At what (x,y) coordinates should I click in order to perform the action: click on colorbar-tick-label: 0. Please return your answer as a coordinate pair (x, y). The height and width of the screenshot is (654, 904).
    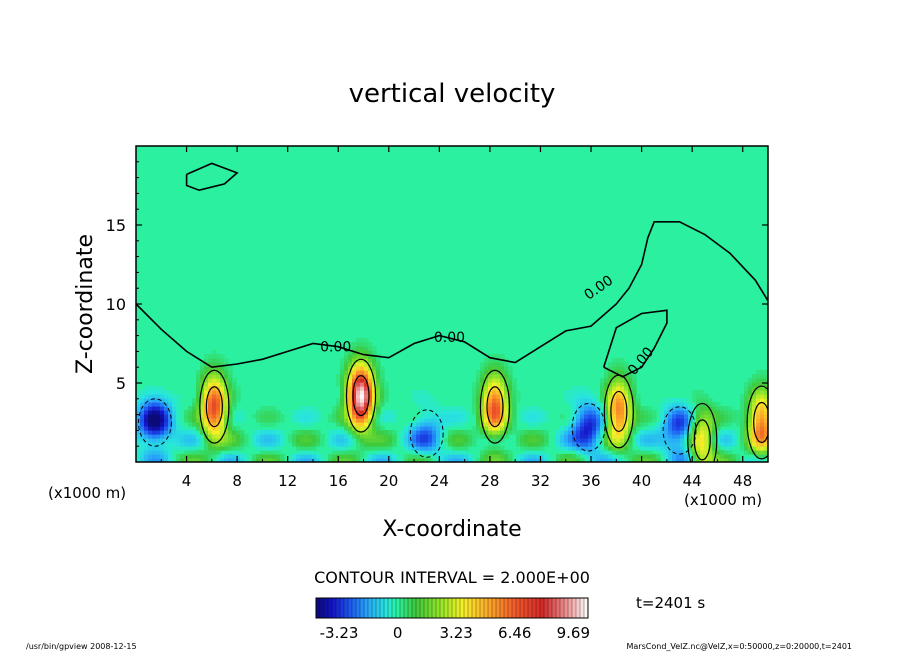
    Looking at the image, I should click on (398, 633).